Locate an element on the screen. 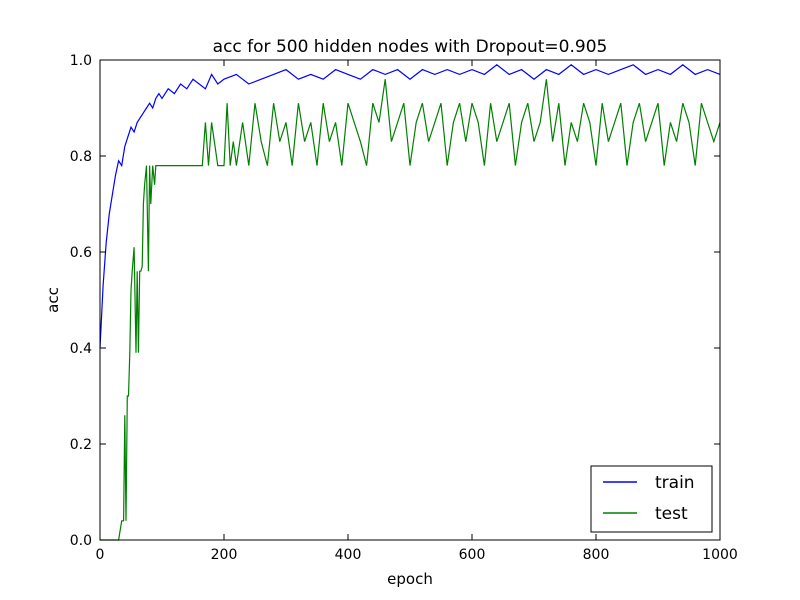 This screenshot has height=600, width=800. legend: train test is located at coordinates (651, 499).